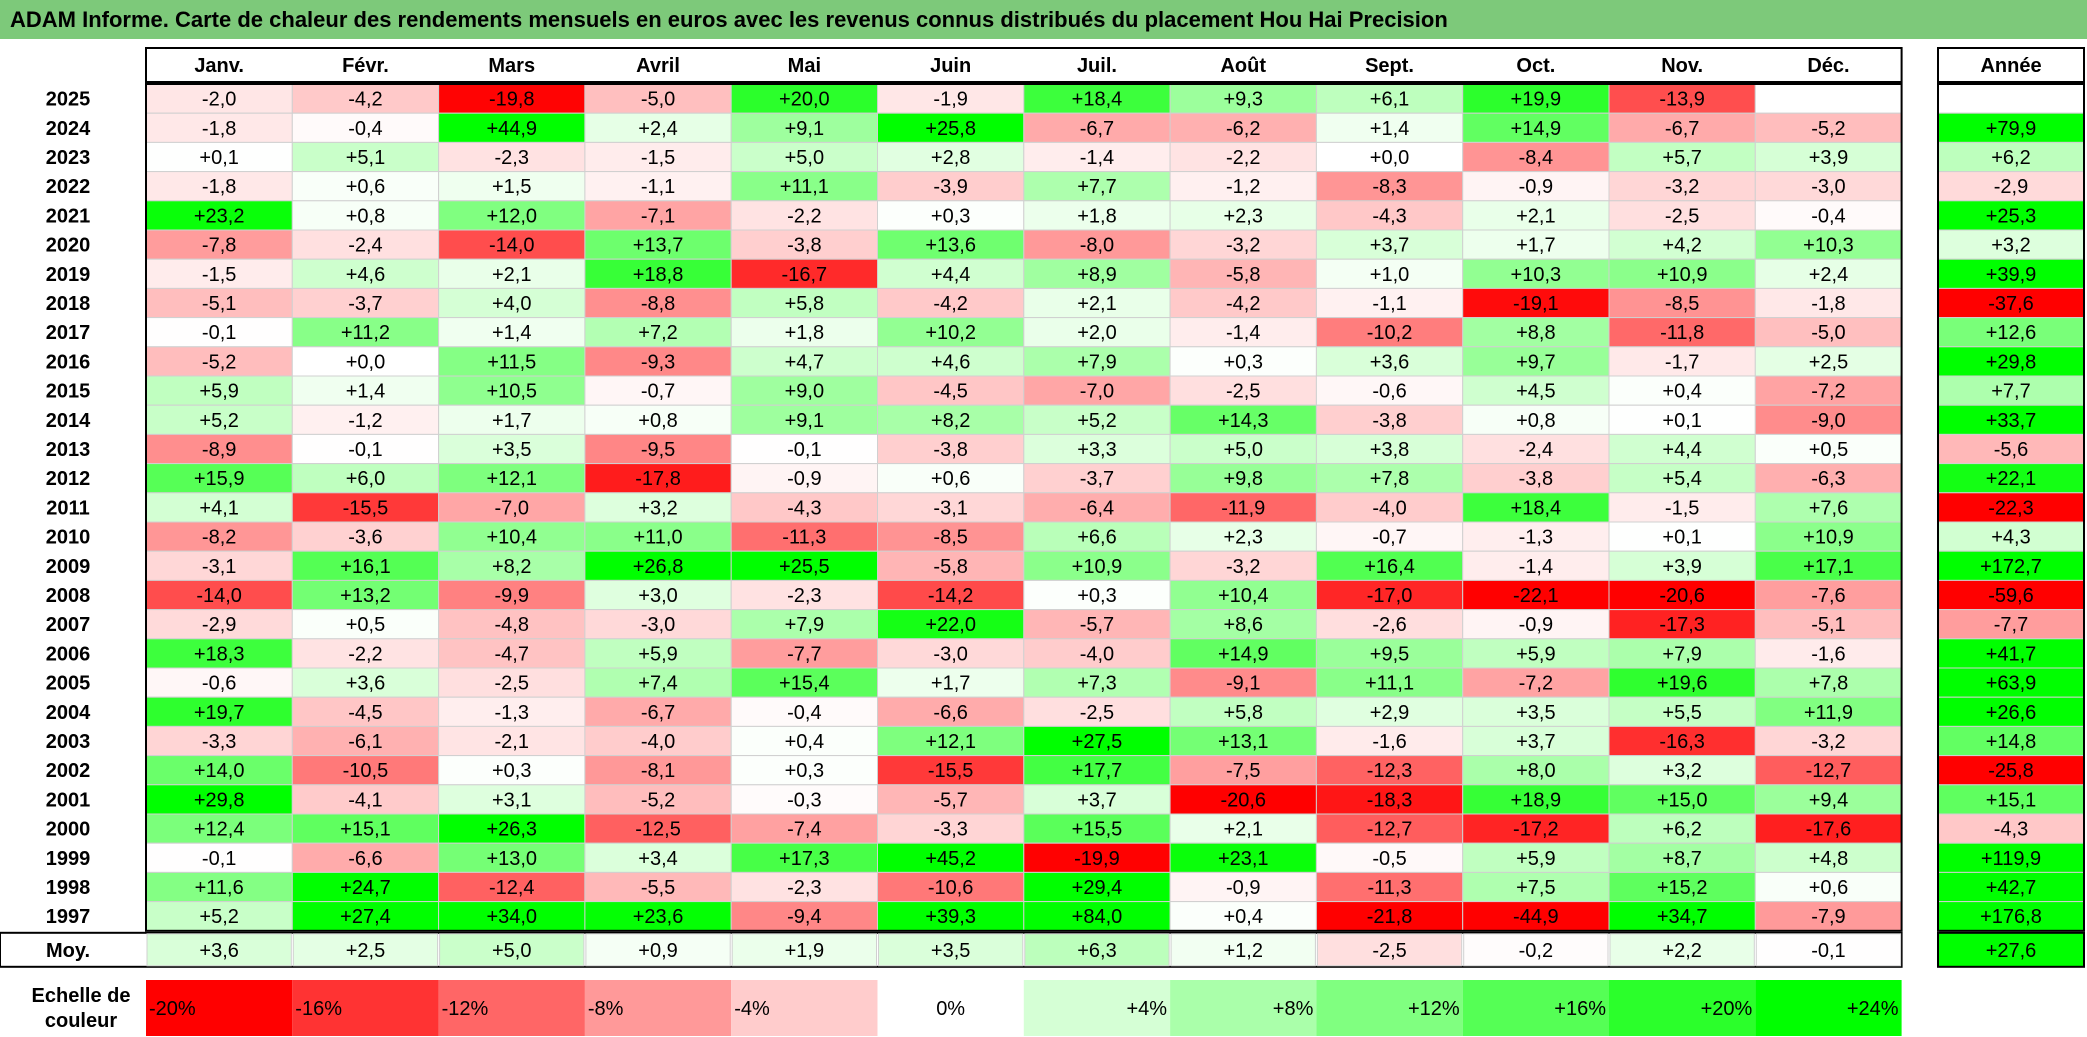 Image resolution: width=2087 pixels, height=1037 pixels. I want to click on cell-value: +34,0, so click(511, 917).